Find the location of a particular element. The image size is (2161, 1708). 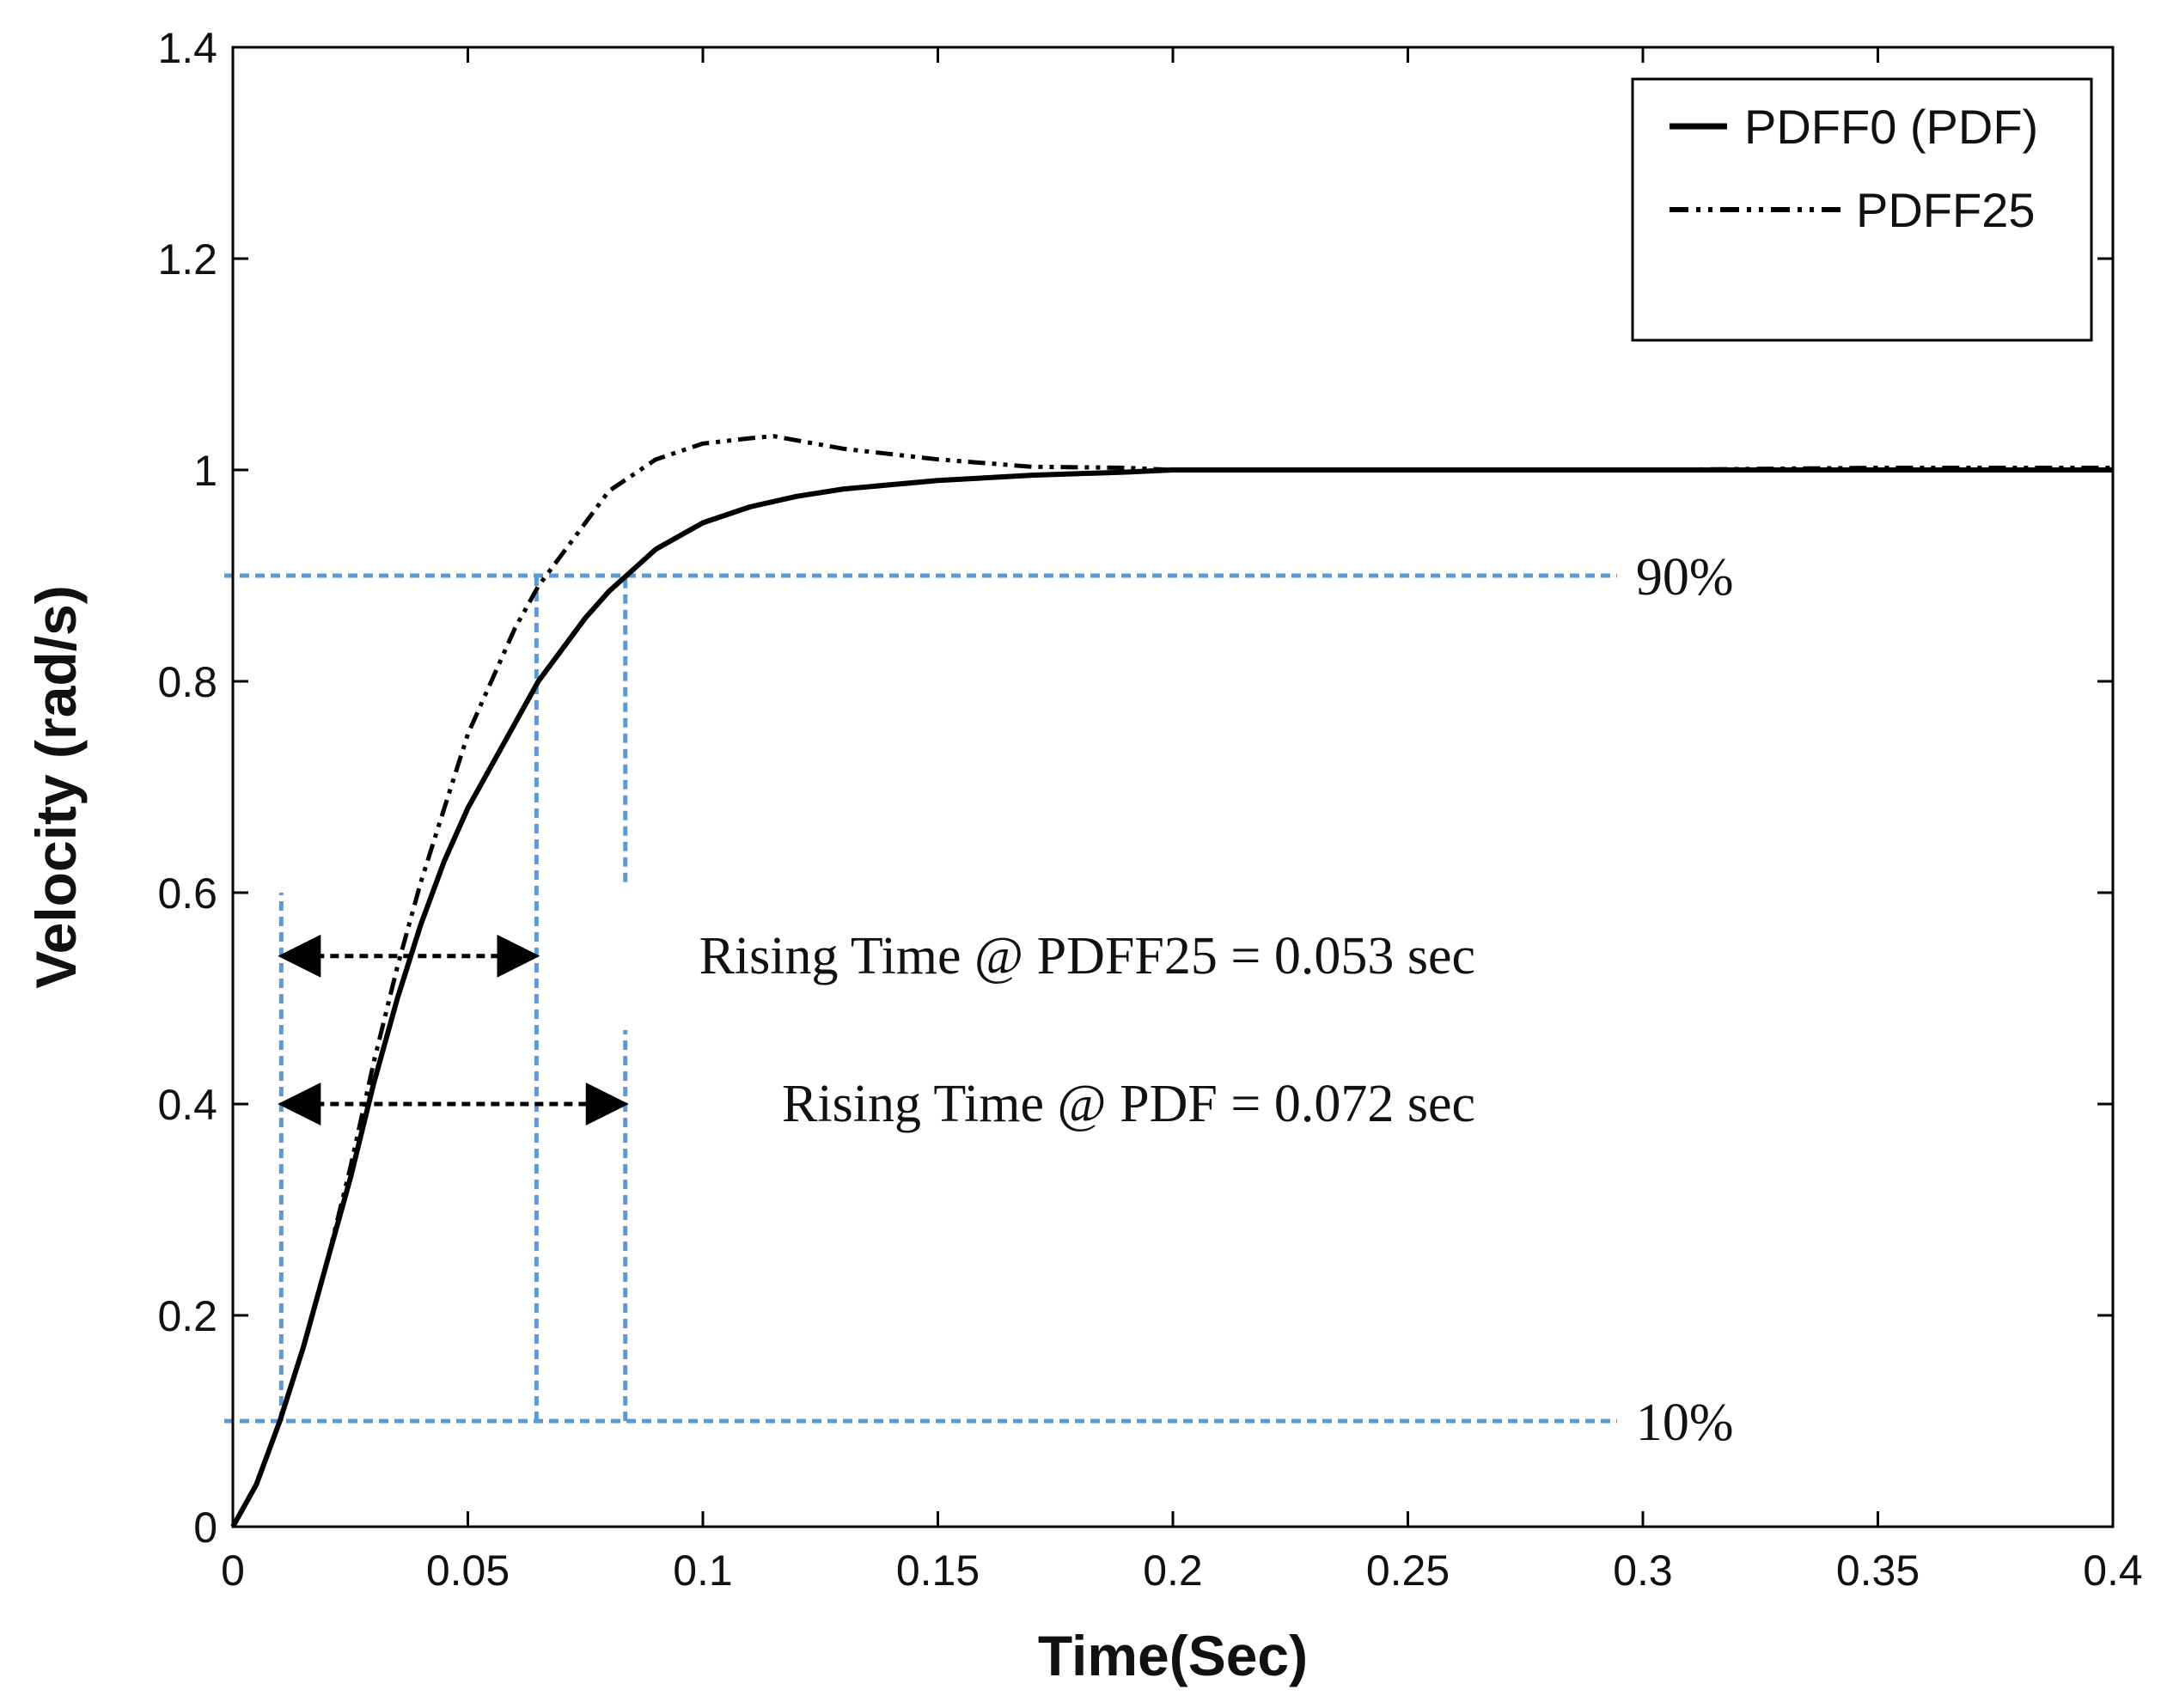

y-tick-label: 0 is located at coordinates (205, 1528).